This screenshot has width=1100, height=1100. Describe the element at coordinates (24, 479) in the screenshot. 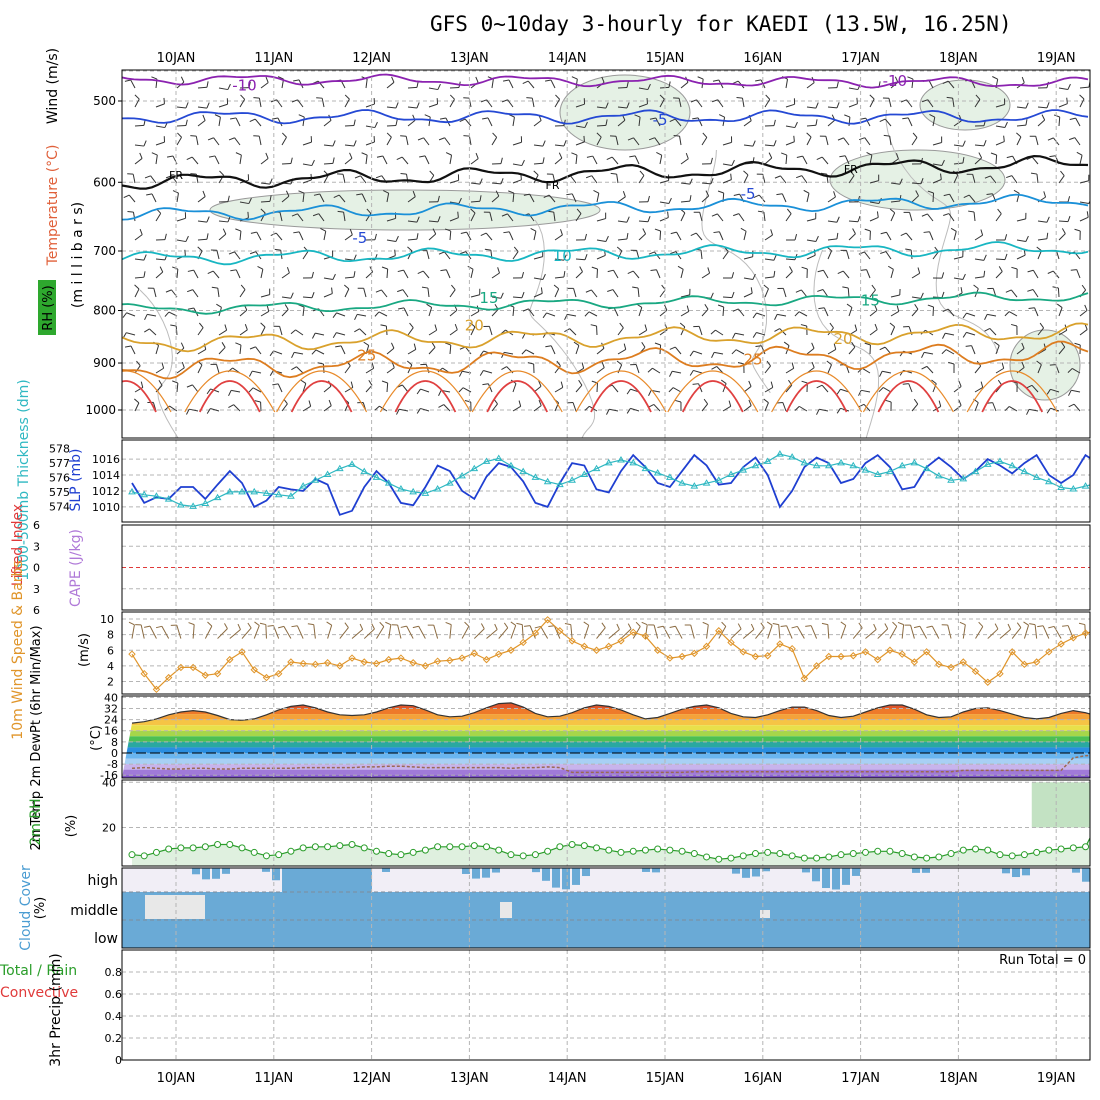

I see `thickness-axis-label: 1000-500mb Thickness (dm)` at that location.